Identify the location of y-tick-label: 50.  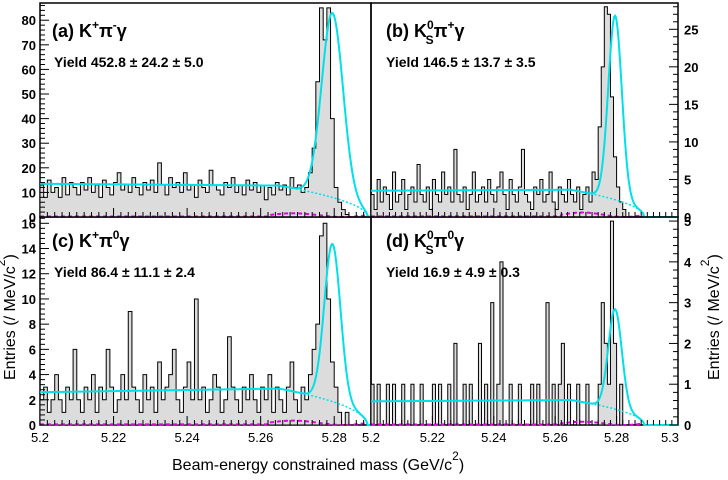
(29, 94).